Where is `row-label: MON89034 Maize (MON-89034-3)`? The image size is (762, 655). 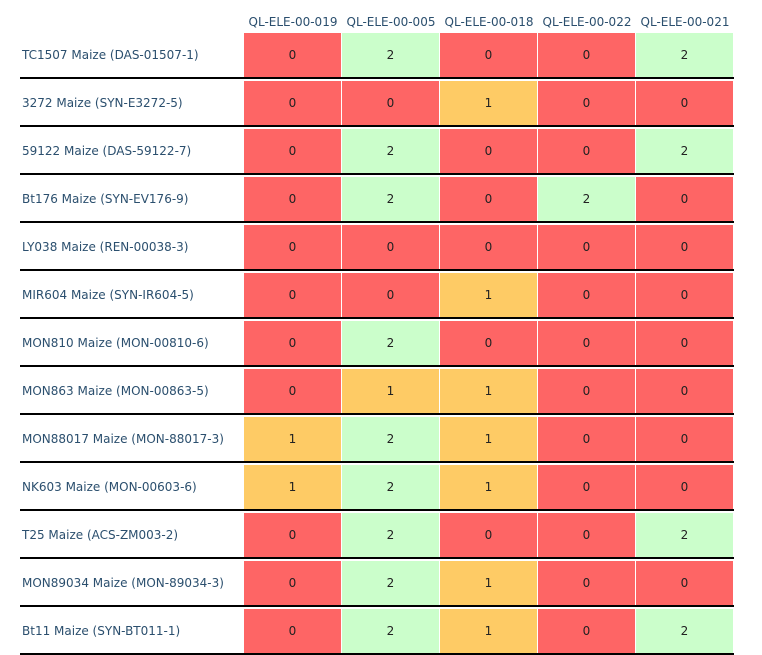
row-label: MON89034 Maize (MON-89034-3) is located at coordinates (123, 583).